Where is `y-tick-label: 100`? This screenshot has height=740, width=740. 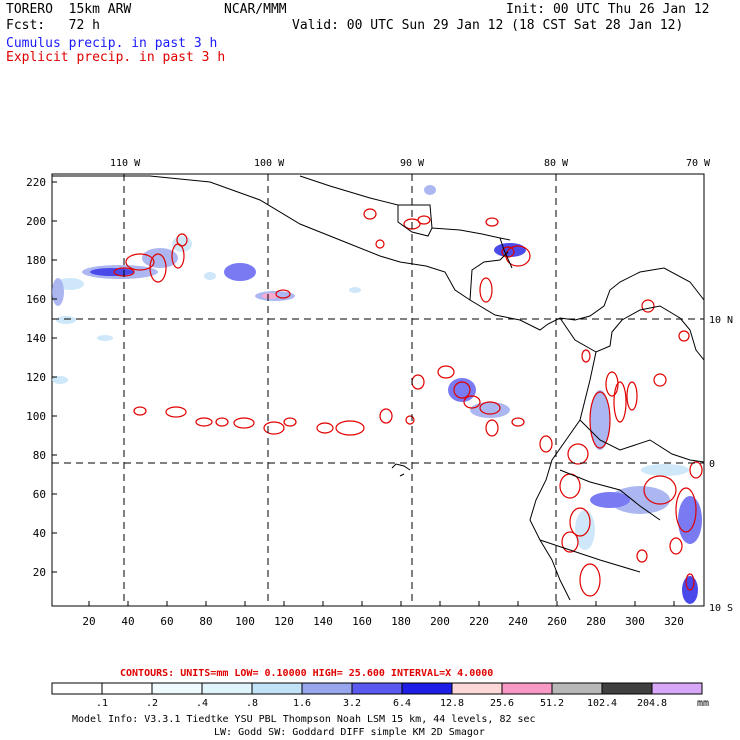 y-tick-label: 100 is located at coordinates (36, 416).